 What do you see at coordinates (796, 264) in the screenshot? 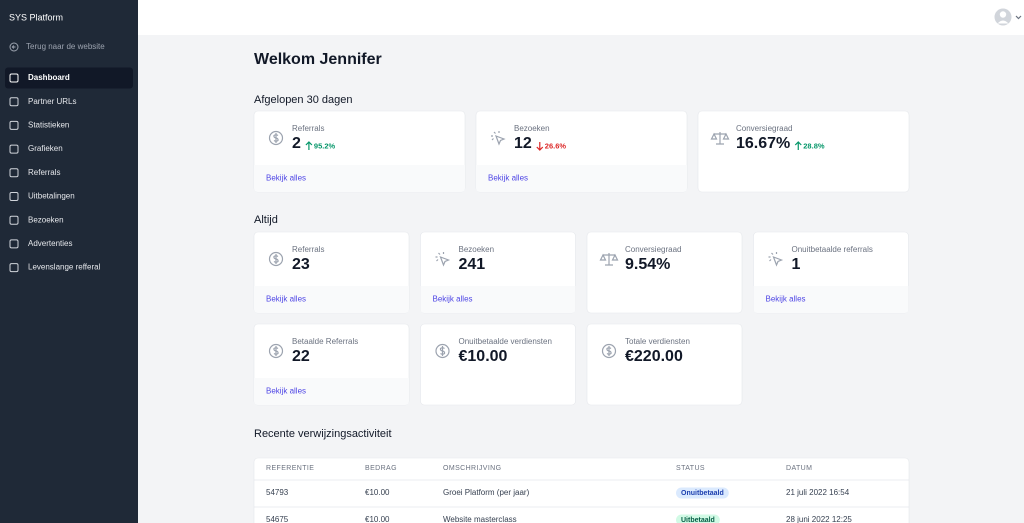
I see `card-value: 1` at bounding box center [796, 264].